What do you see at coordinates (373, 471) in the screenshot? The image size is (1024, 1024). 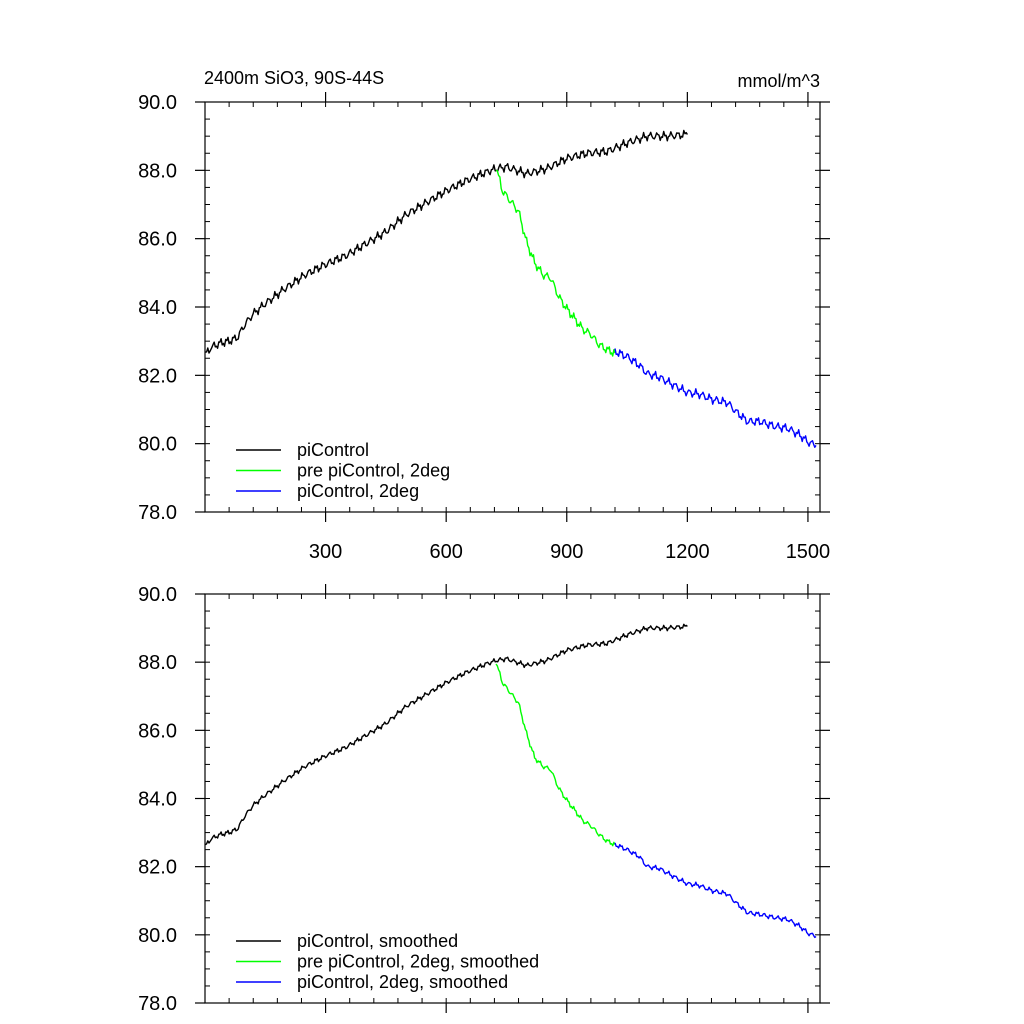 I see `legend-label: pre piControl, 2deg` at bounding box center [373, 471].